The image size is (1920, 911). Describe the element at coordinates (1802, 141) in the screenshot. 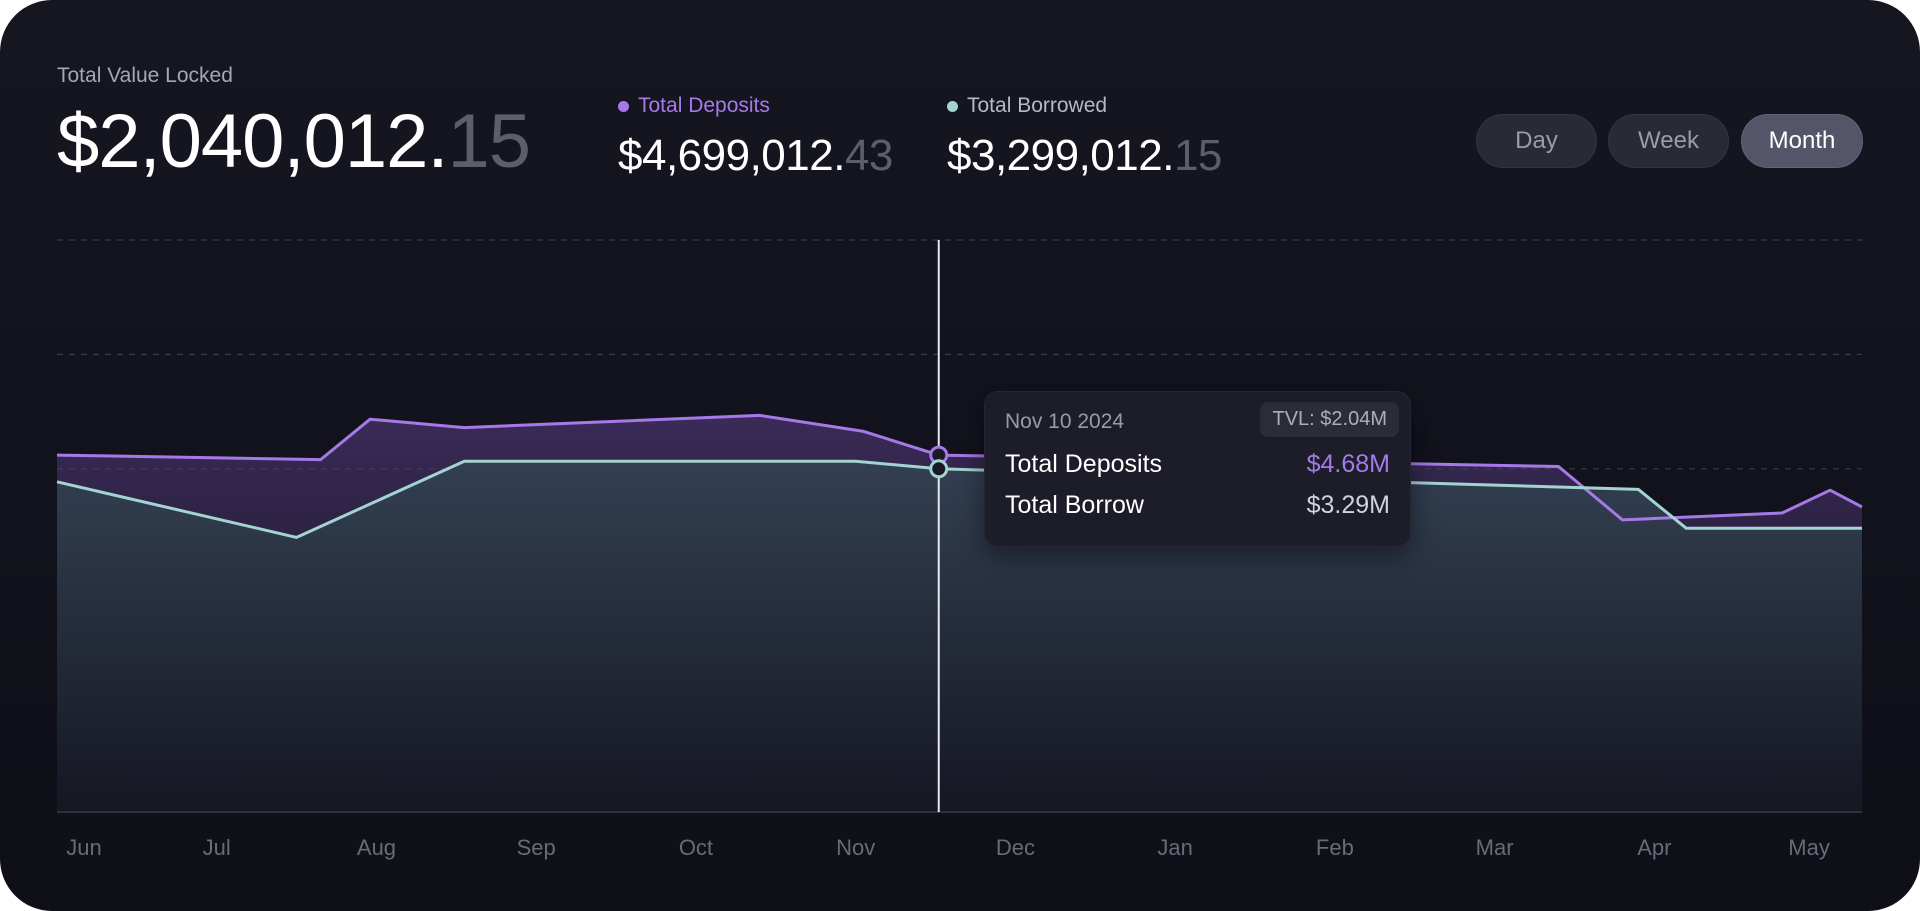

I see `range-month-button: Month` at that location.